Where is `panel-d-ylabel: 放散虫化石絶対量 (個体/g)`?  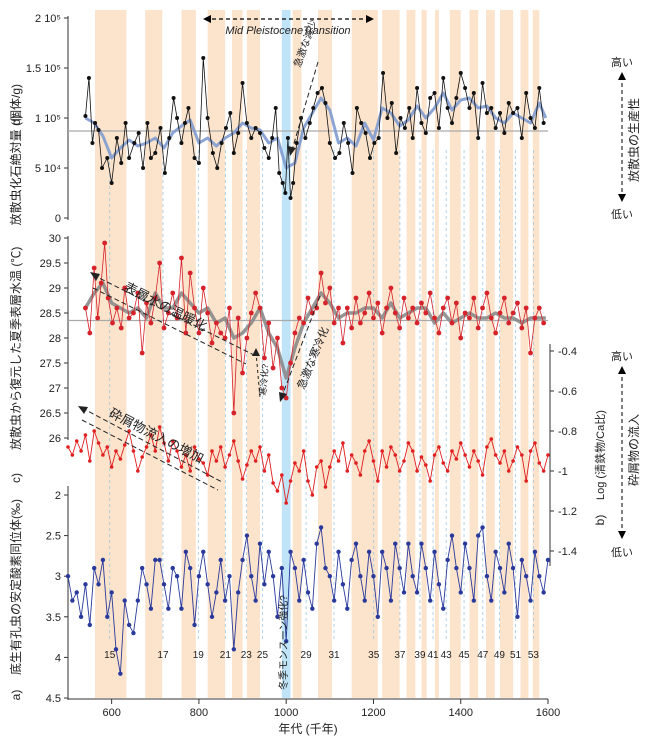
panel-d-ylabel: 放散虫化石絶対量 (個体/g) is located at coordinates (15, 154).